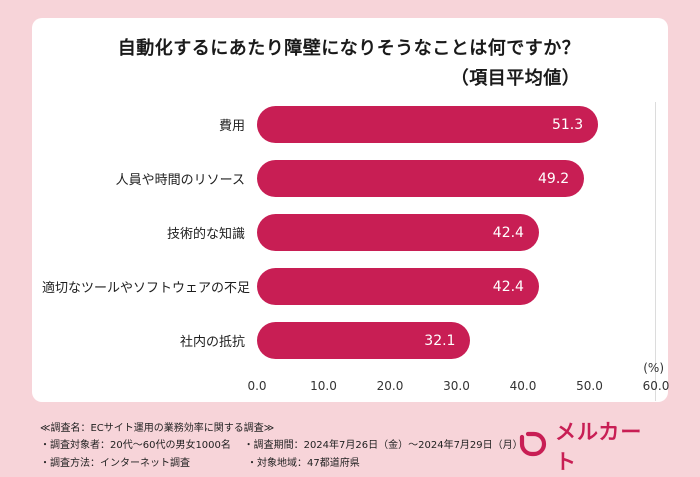 The height and width of the screenshot is (477, 700). What do you see at coordinates (180, 180) in the screenshot?
I see `category-label: 人員や時間のリソース` at bounding box center [180, 180].